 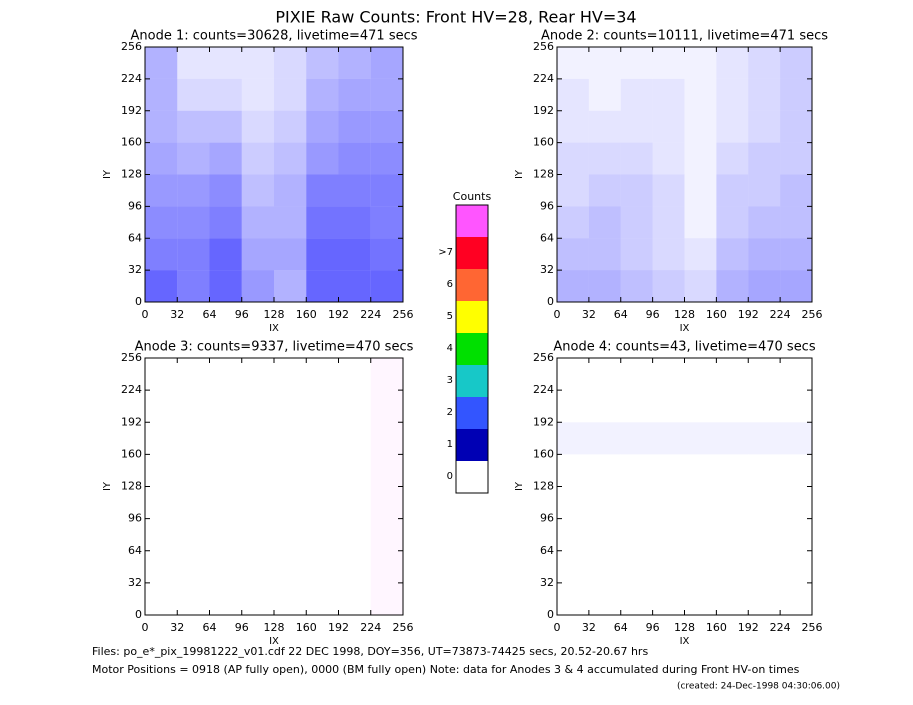 What do you see at coordinates (557, 314) in the screenshot?
I see `x-tick-label: 0` at bounding box center [557, 314].